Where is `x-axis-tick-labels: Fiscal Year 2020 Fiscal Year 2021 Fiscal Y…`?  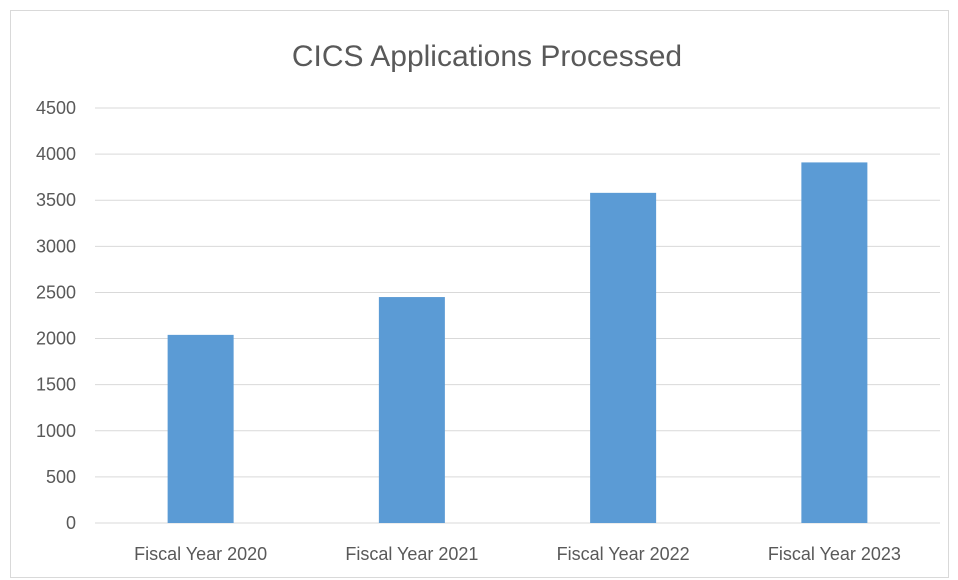 x-axis-tick-labels: Fiscal Year 2020 Fiscal Year 2021 Fiscal Y… is located at coordinates (517, 554).